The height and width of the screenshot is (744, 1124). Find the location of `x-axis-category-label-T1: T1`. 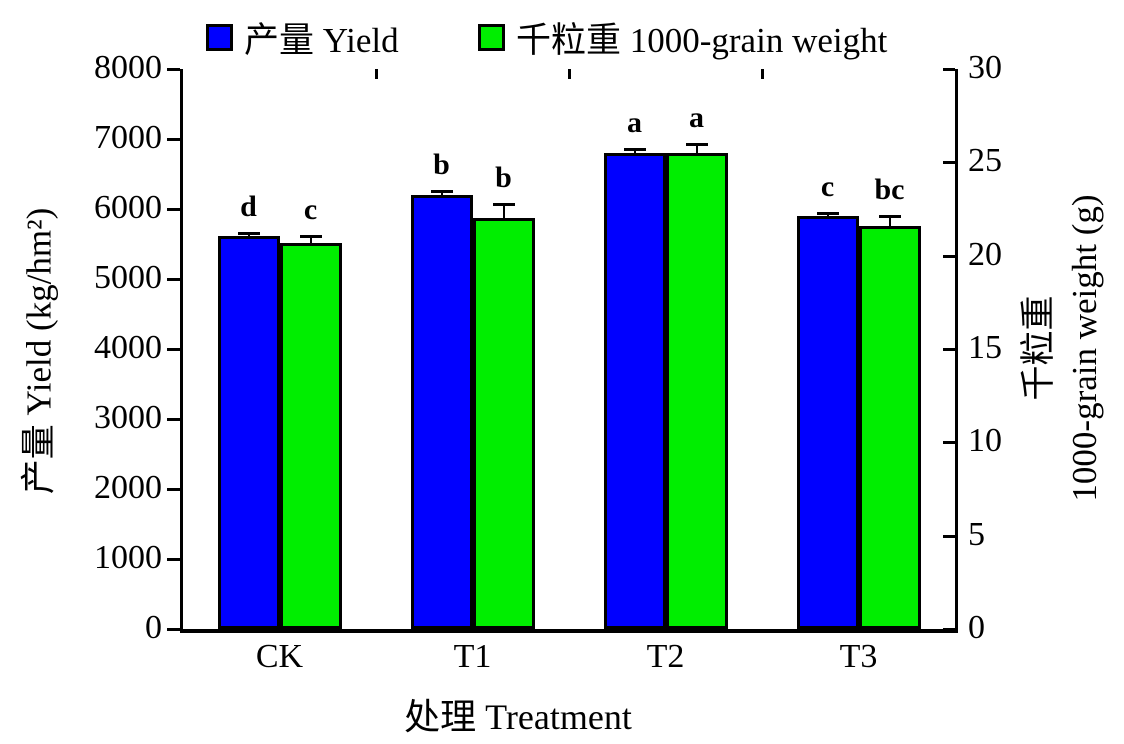

x-axis-category-label-T1: T1 is located at coordinates (472, 656).